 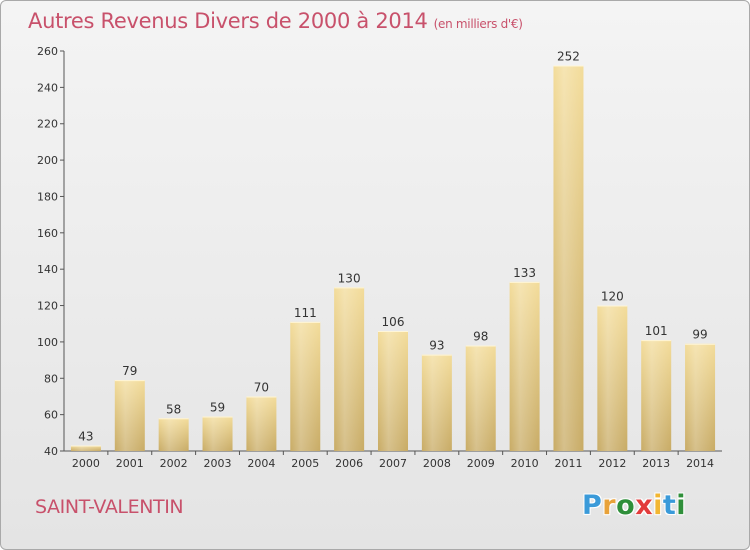 What do you see at coordinates (669, 505) in the screenshot?
I see `logo-letter: t` at bounding box center [669, 505].